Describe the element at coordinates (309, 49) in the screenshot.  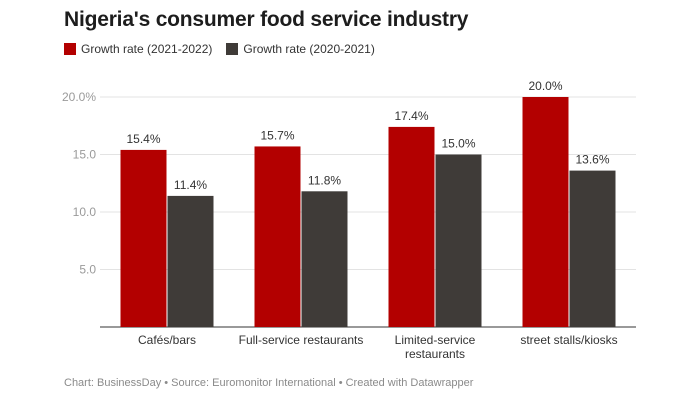
I see `legend-label-2020-2021: Growth rate (2020-2021)` at that location.